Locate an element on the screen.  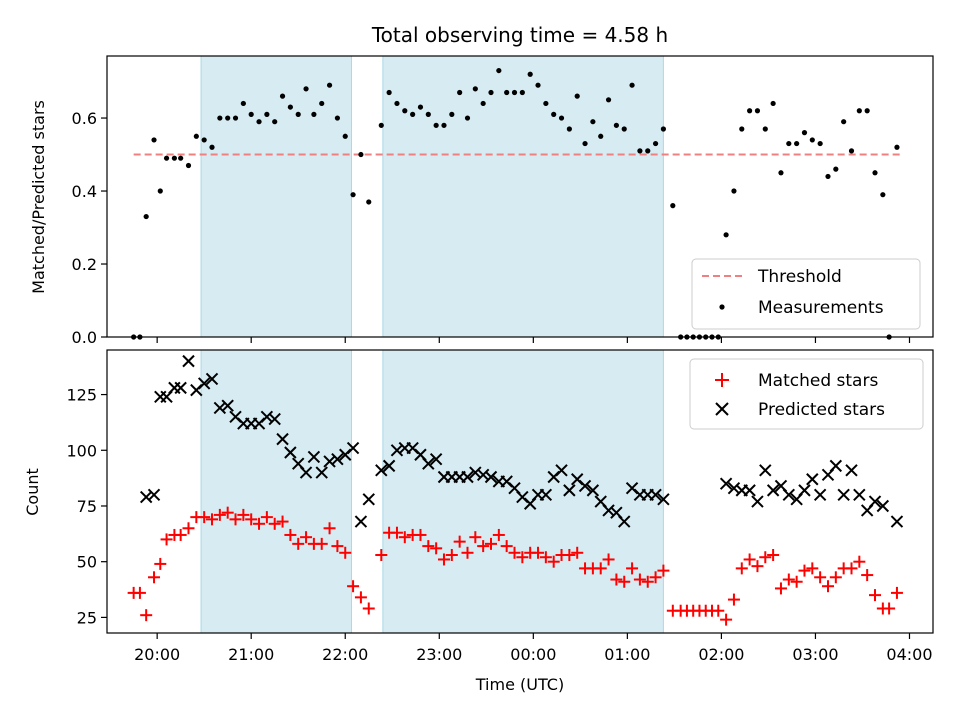
xtick-label: 04:00 is located at coordinates (909, 654).